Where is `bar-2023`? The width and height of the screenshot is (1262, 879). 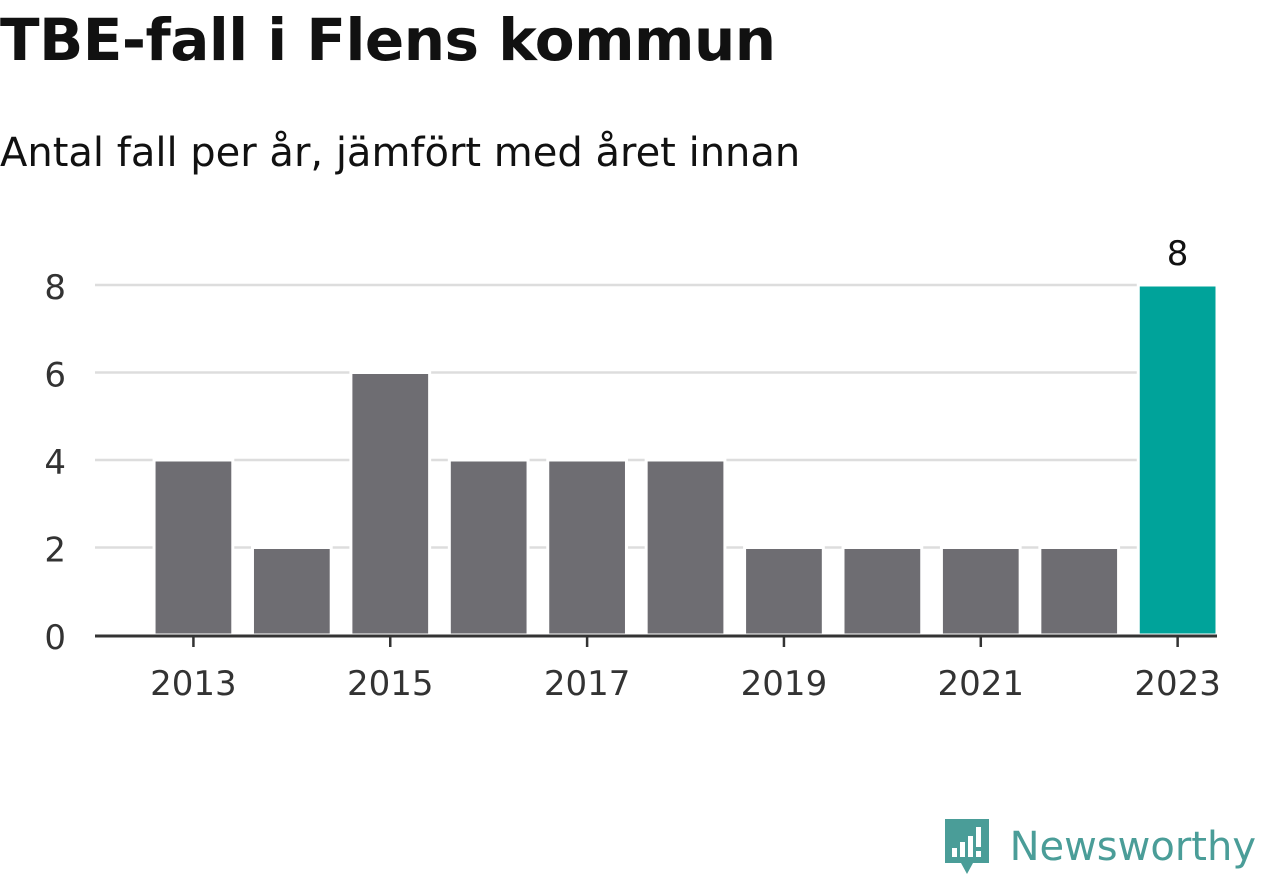
bar-2023 is located at coordinates (1177, 460).